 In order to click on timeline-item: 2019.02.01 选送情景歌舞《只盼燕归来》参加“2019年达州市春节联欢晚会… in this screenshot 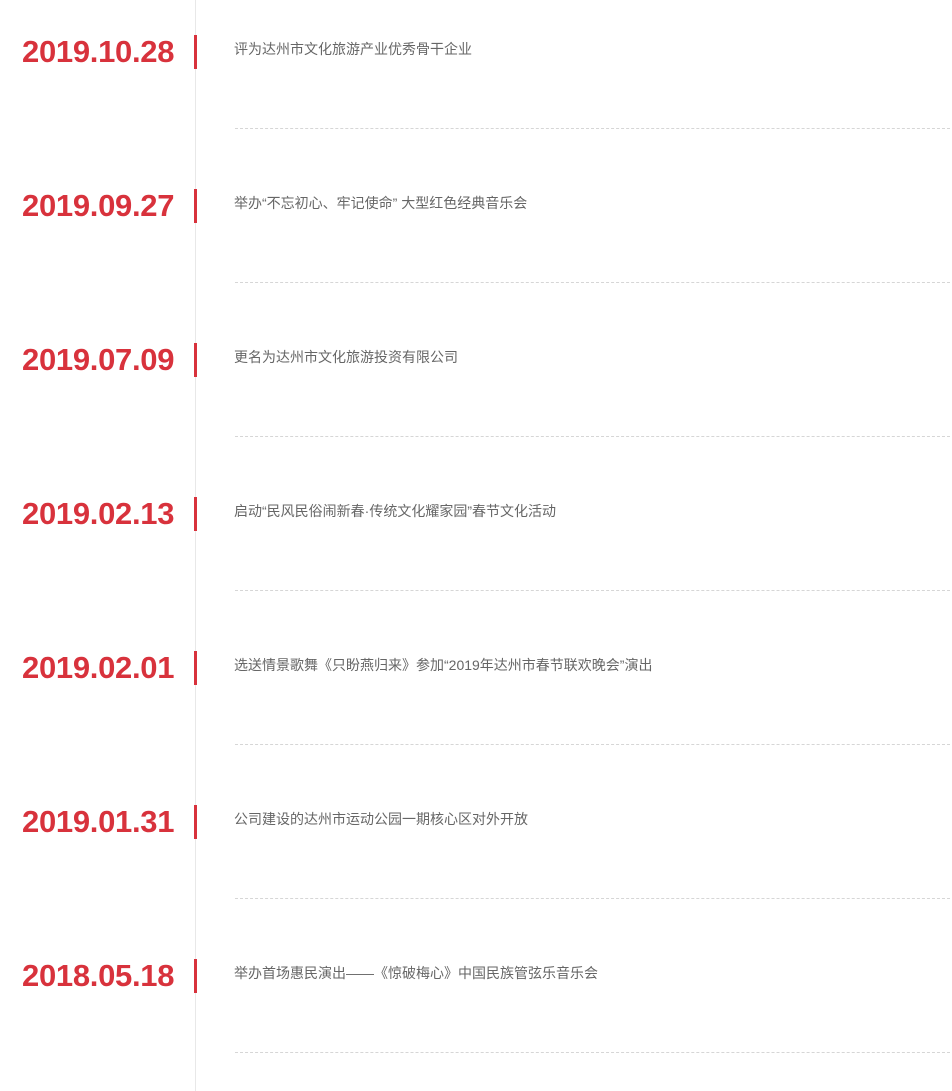, I will do `click(476, 693)`.